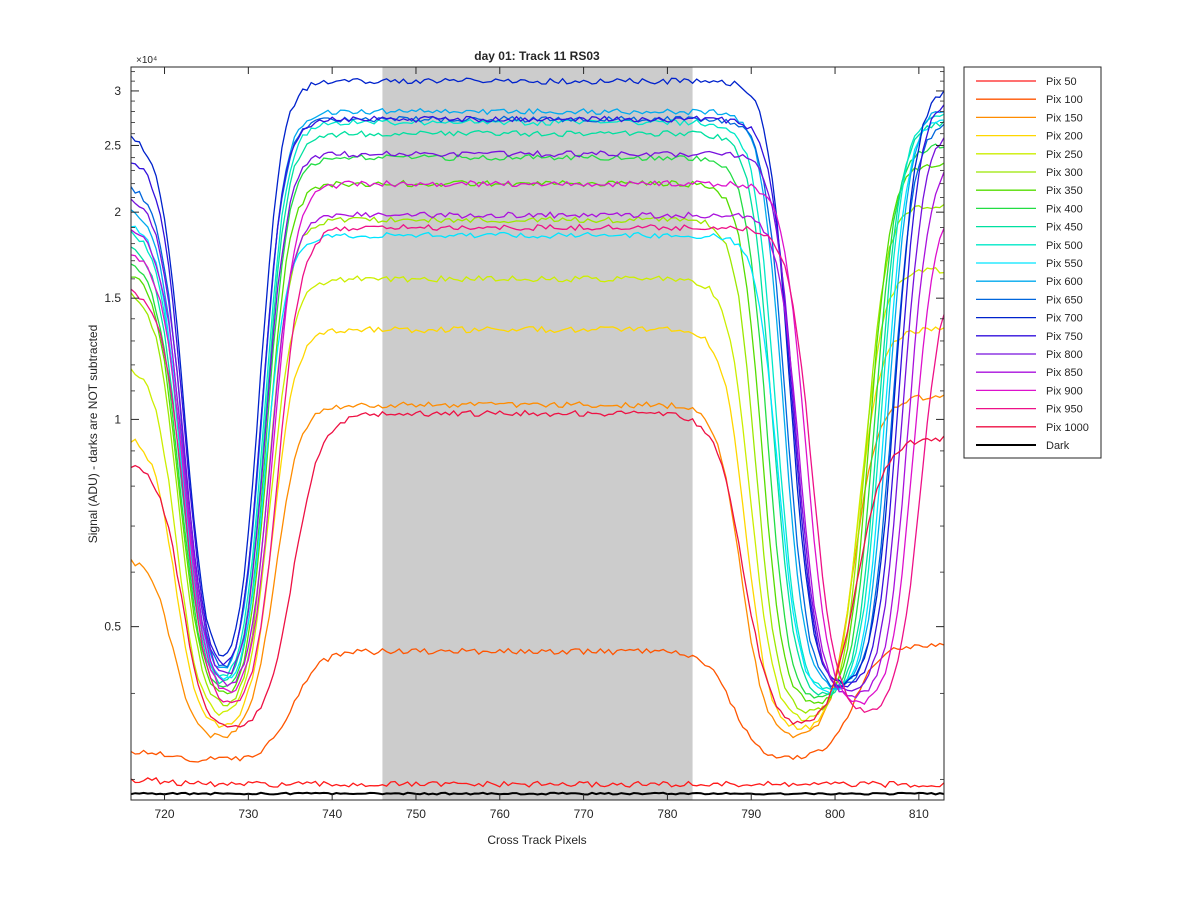  Describe the element at coordinates (117, 91) in the screenshot. I see `y-tick-label: 3` at that location.